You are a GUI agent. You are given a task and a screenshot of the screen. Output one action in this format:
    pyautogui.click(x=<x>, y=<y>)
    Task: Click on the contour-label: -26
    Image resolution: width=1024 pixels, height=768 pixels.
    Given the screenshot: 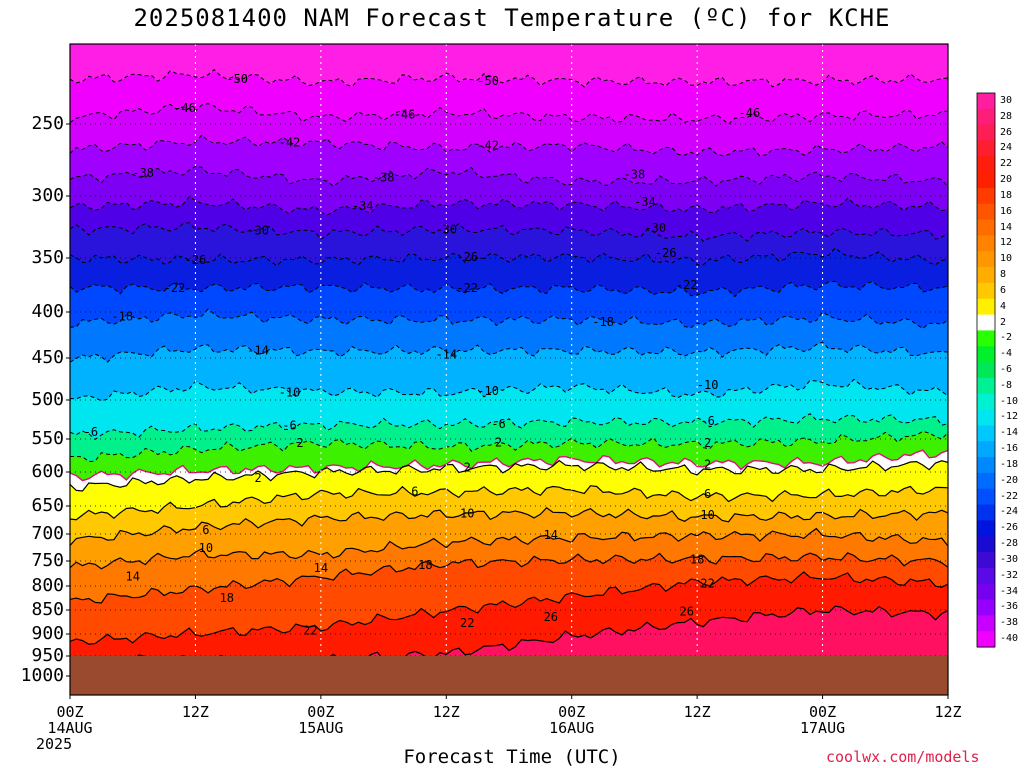 What is the action you would take?
    pyautogui.click(x=666, y=253)
    